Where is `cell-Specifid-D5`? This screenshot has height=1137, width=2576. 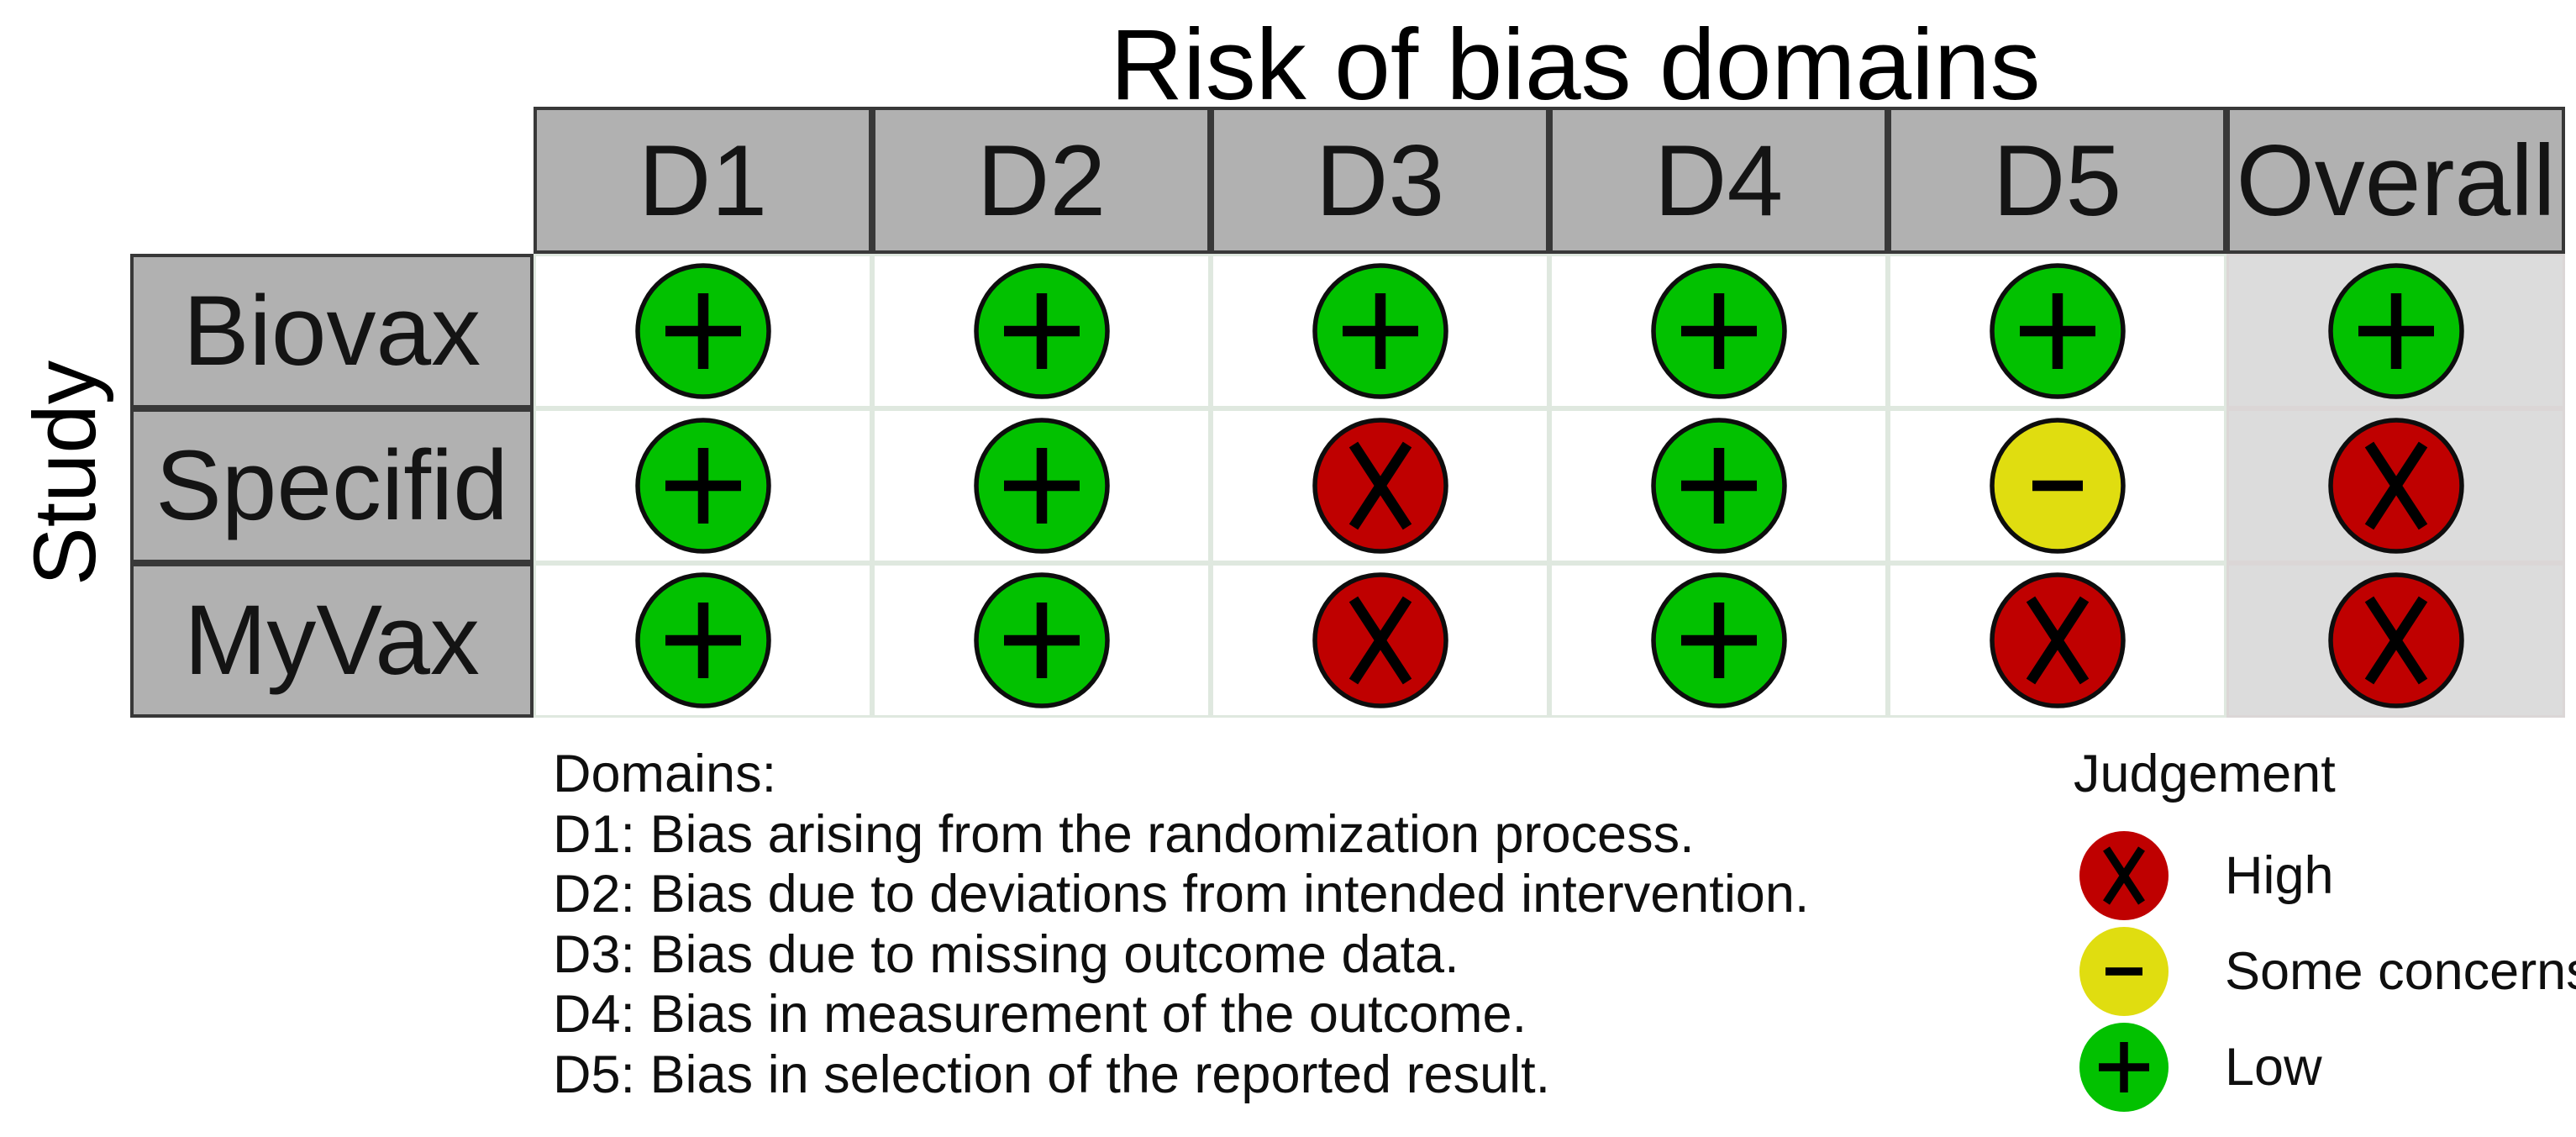
cell-Specifid-D5 is located at coordinates (2057, 485).